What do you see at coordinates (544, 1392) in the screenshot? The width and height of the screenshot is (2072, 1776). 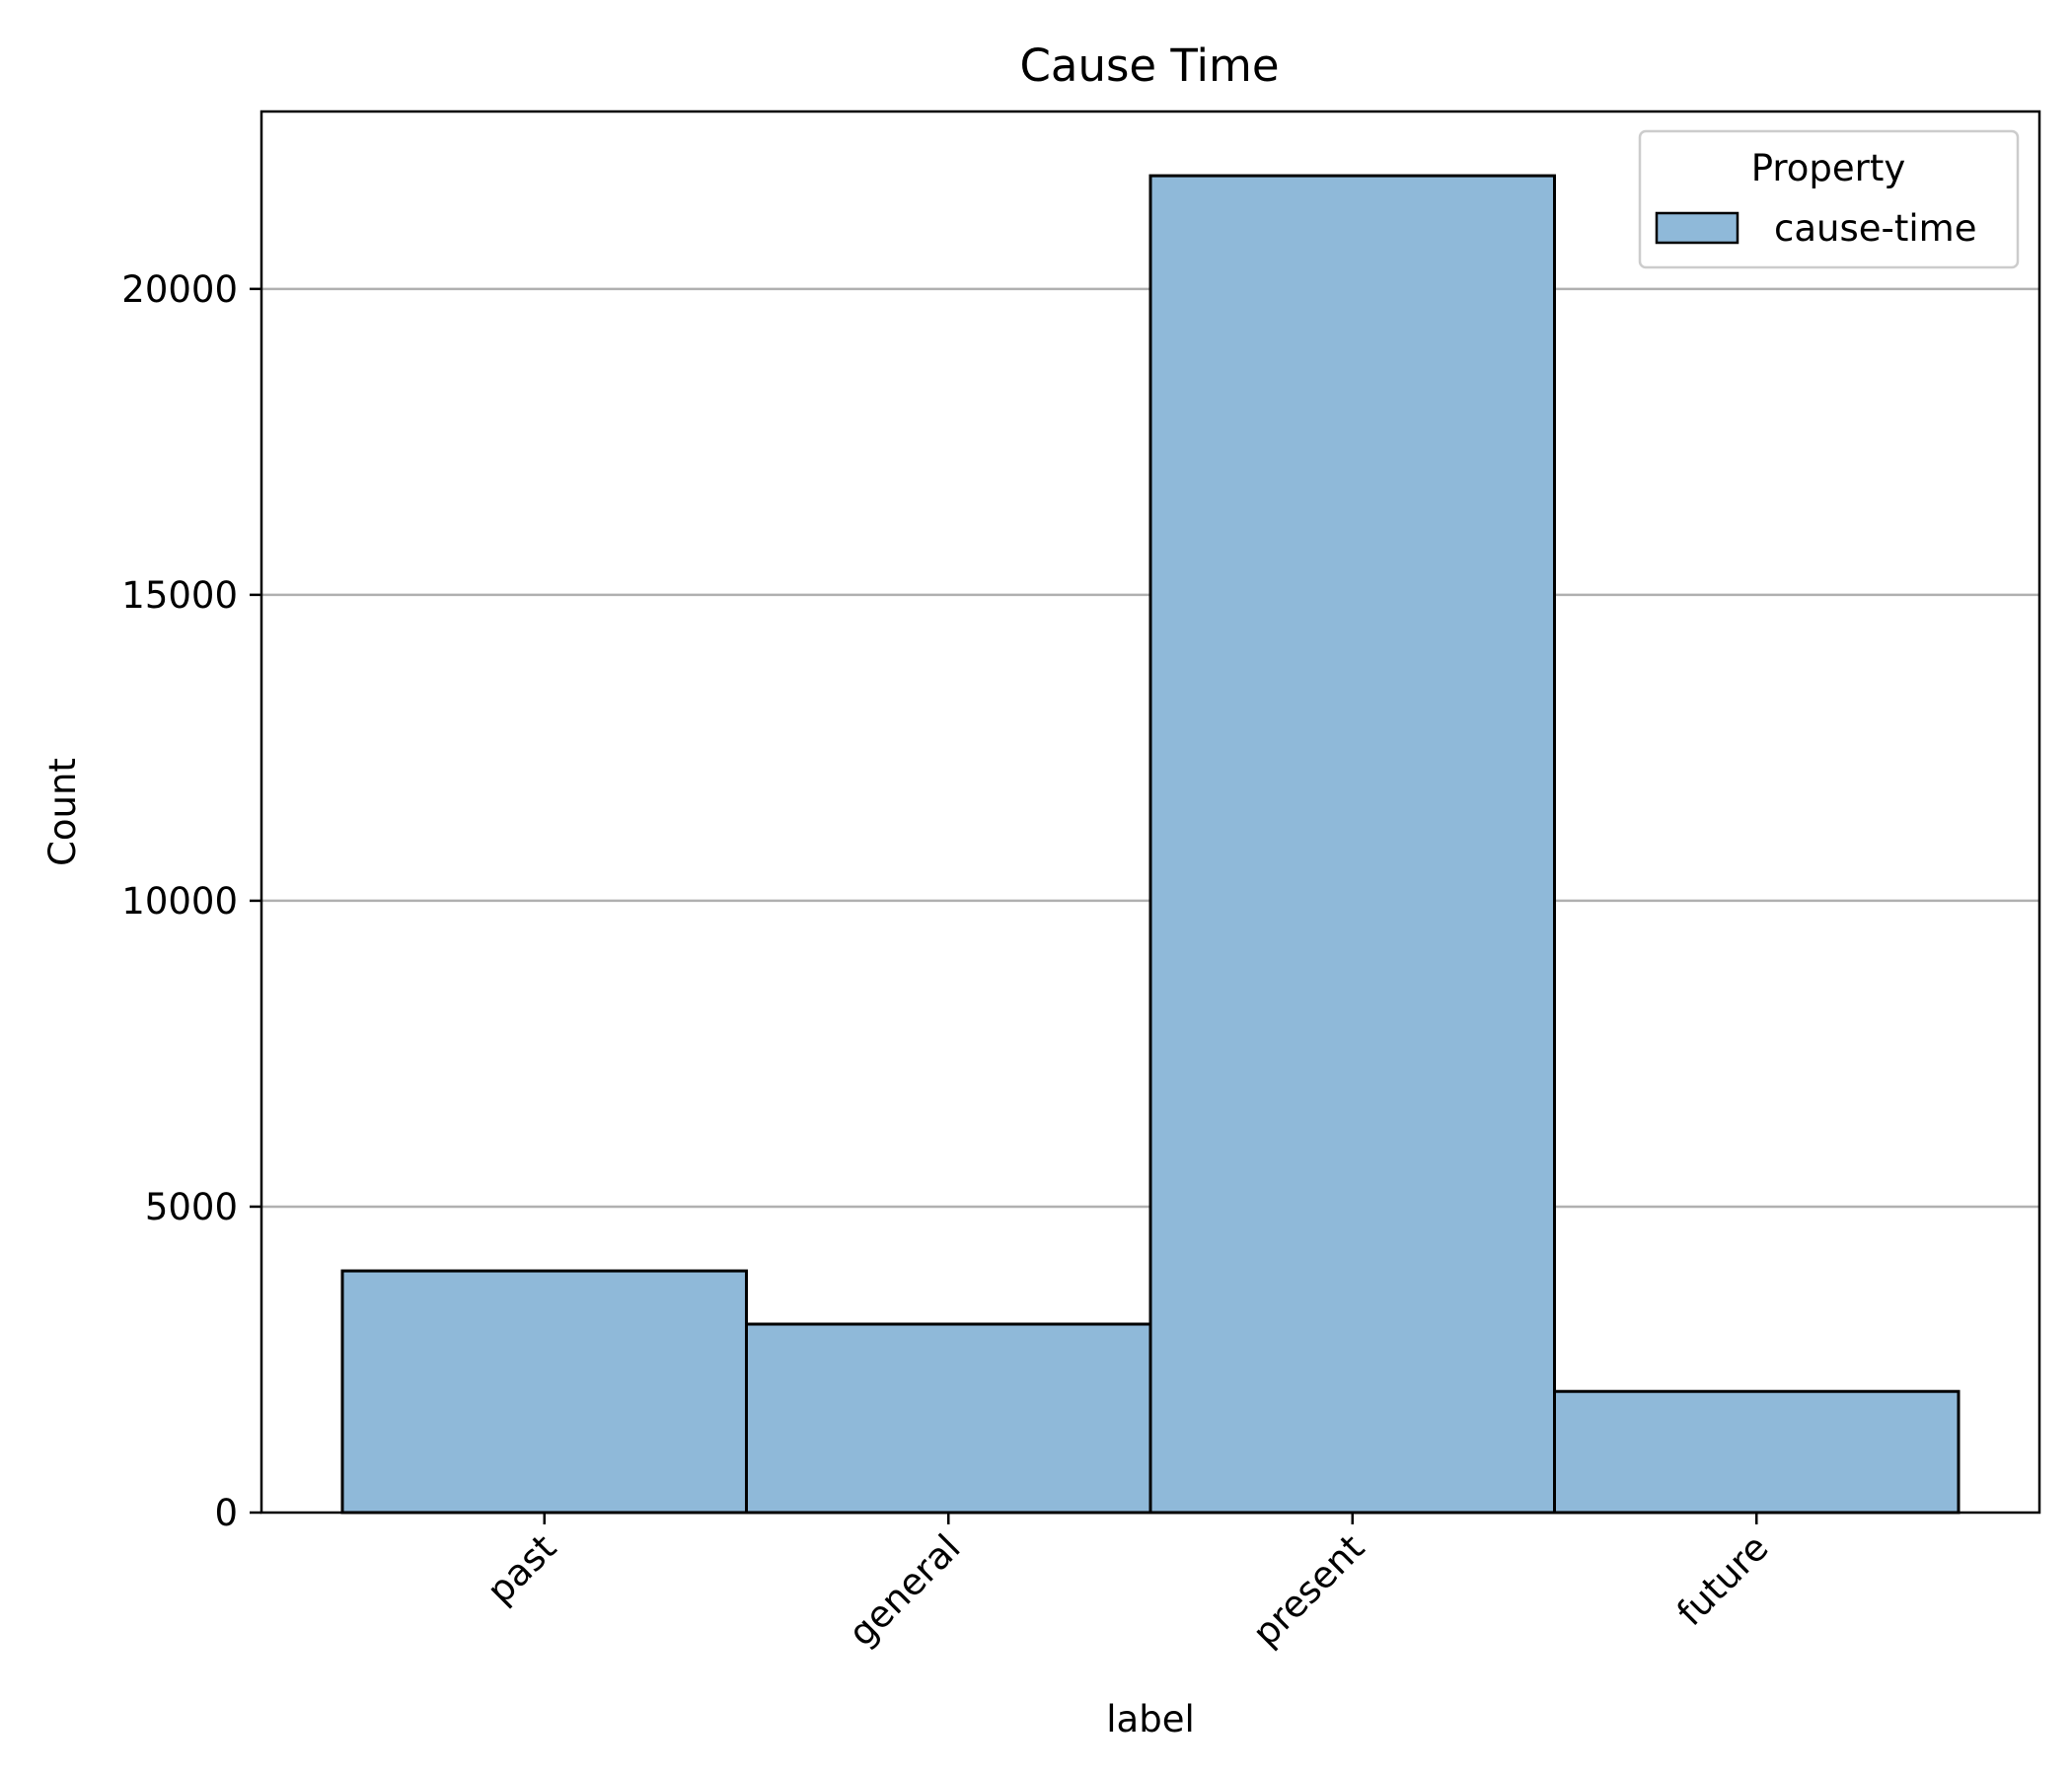 I see `bar-past` at bounding box center [544, 1392].